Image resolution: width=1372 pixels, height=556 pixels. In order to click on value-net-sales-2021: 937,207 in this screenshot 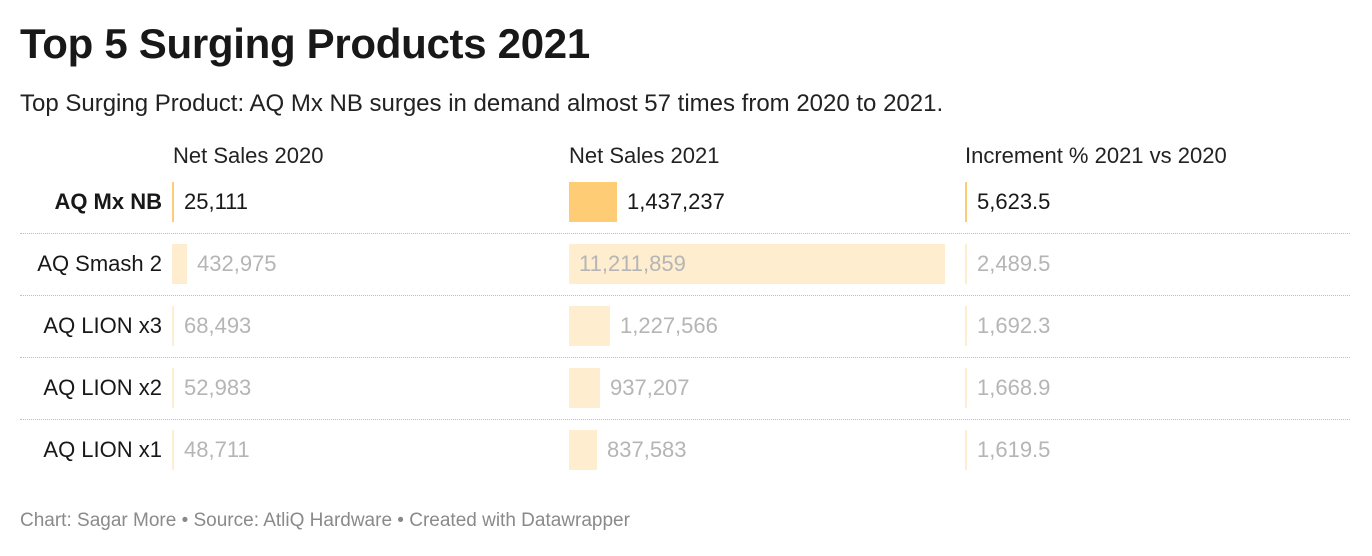, I will do `click(650, 387)`.